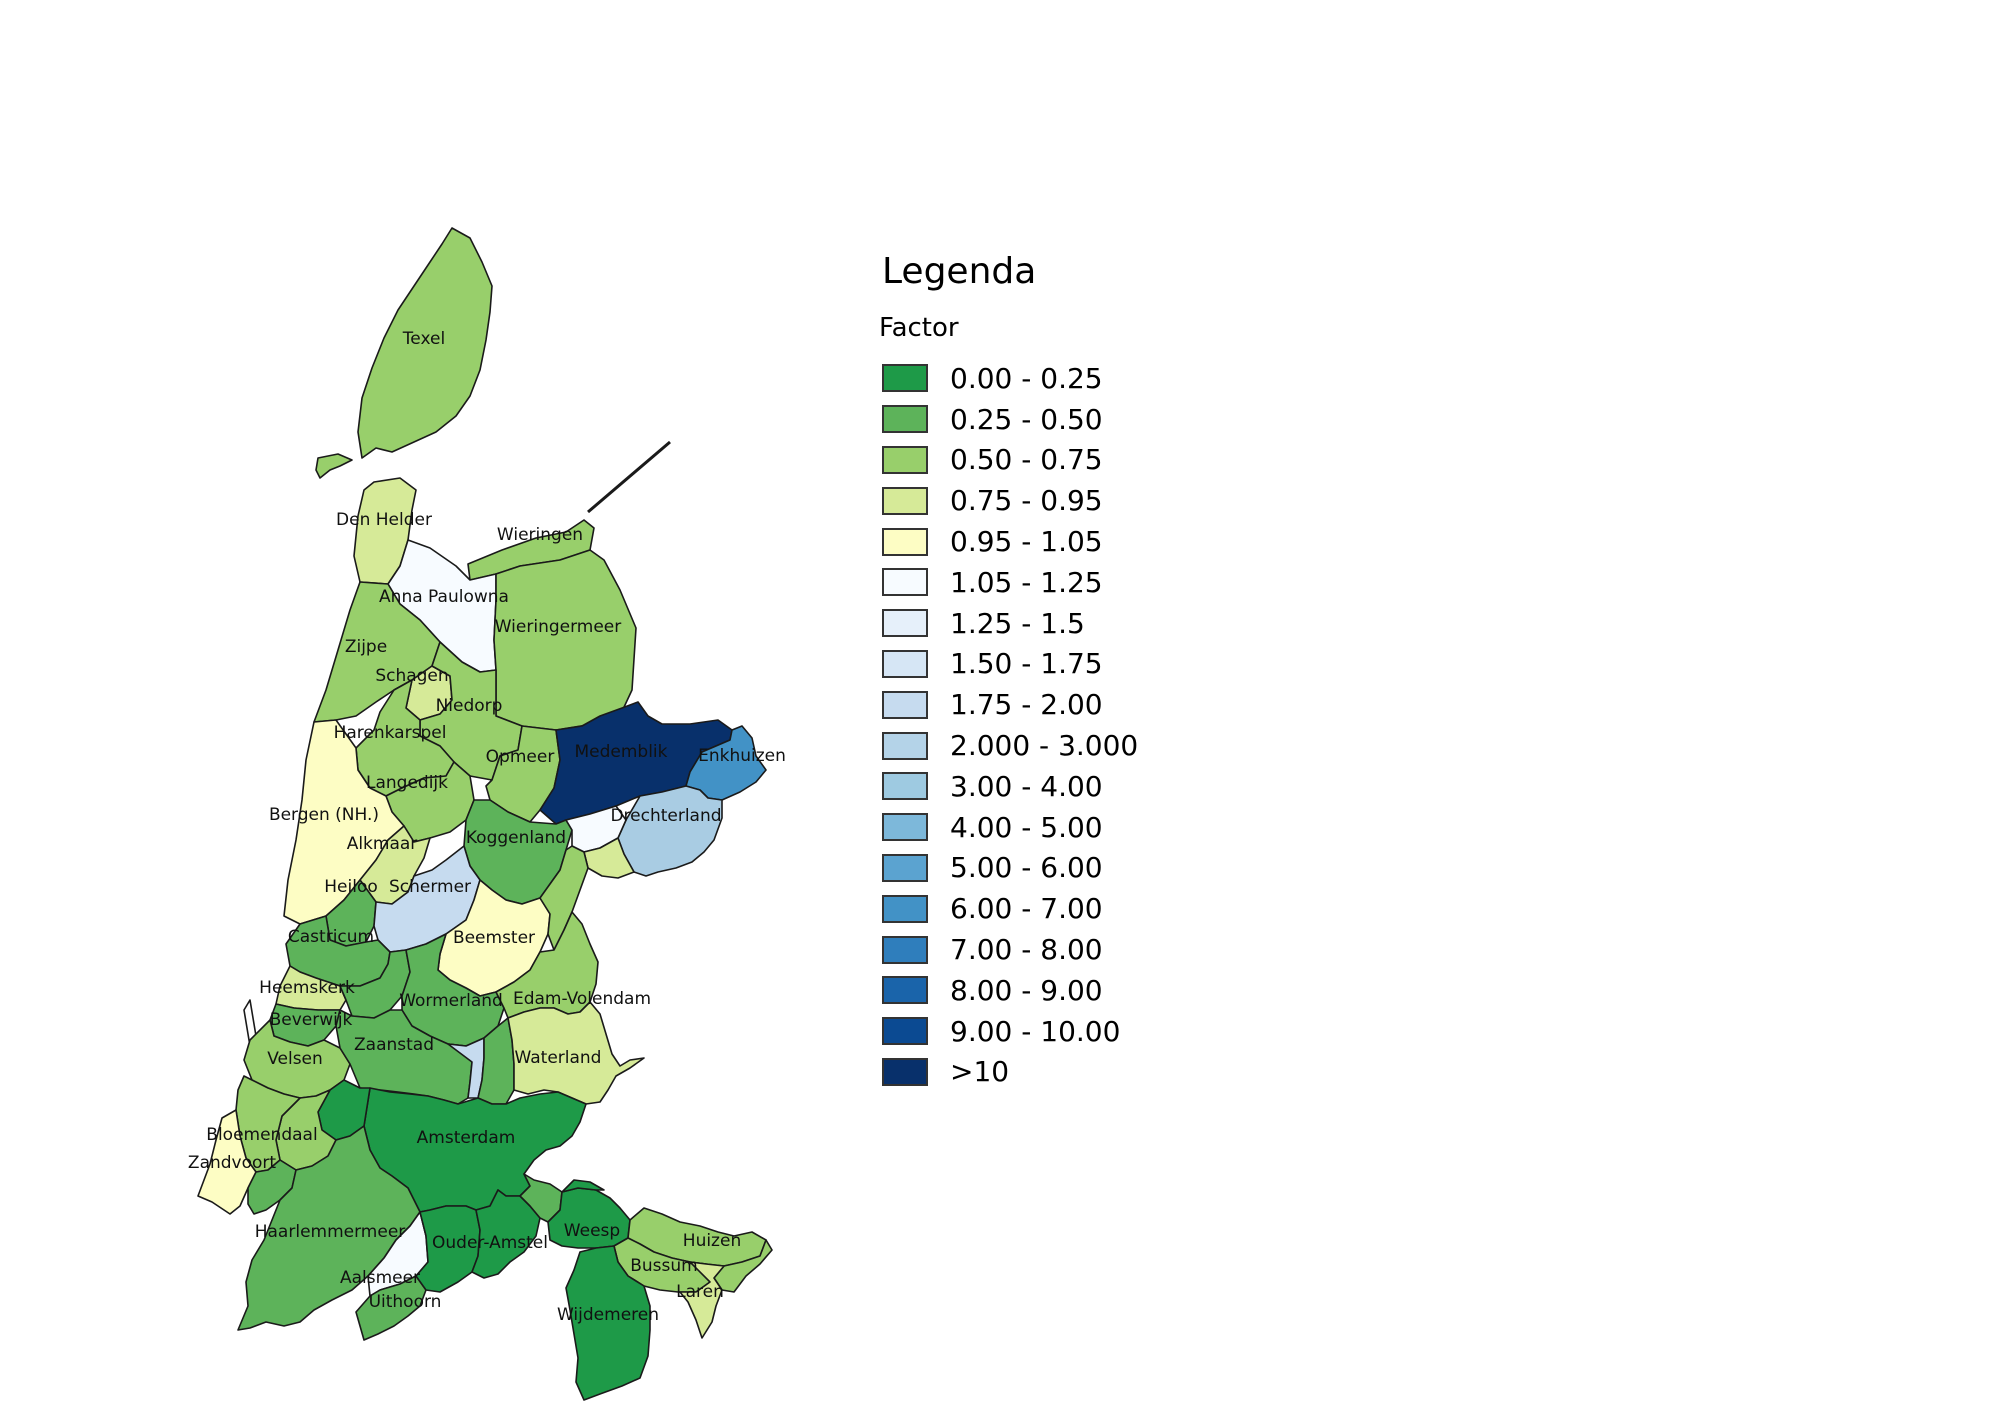 The width and height of the screenshot is (2000, 1414). What do you see at coordinates (1026, 950) in the screenshot?
I see `legend-label: 7.00 - 8.00` at bounding box center [1026, 950].